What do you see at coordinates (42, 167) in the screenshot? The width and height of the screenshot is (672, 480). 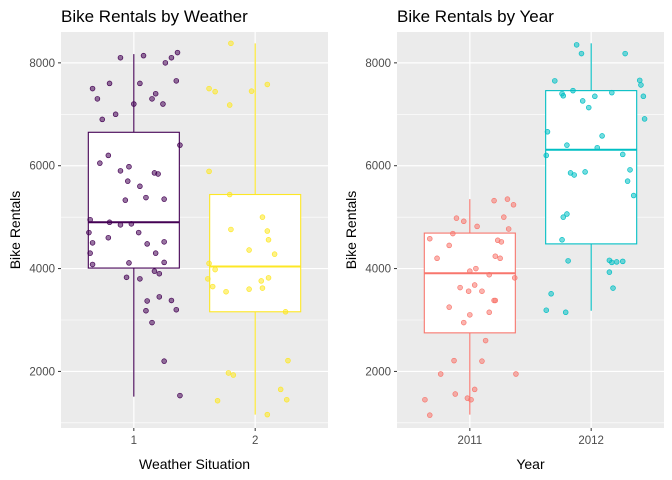 I see `y-tick-label: 6000` at bounding box center [42, 167].